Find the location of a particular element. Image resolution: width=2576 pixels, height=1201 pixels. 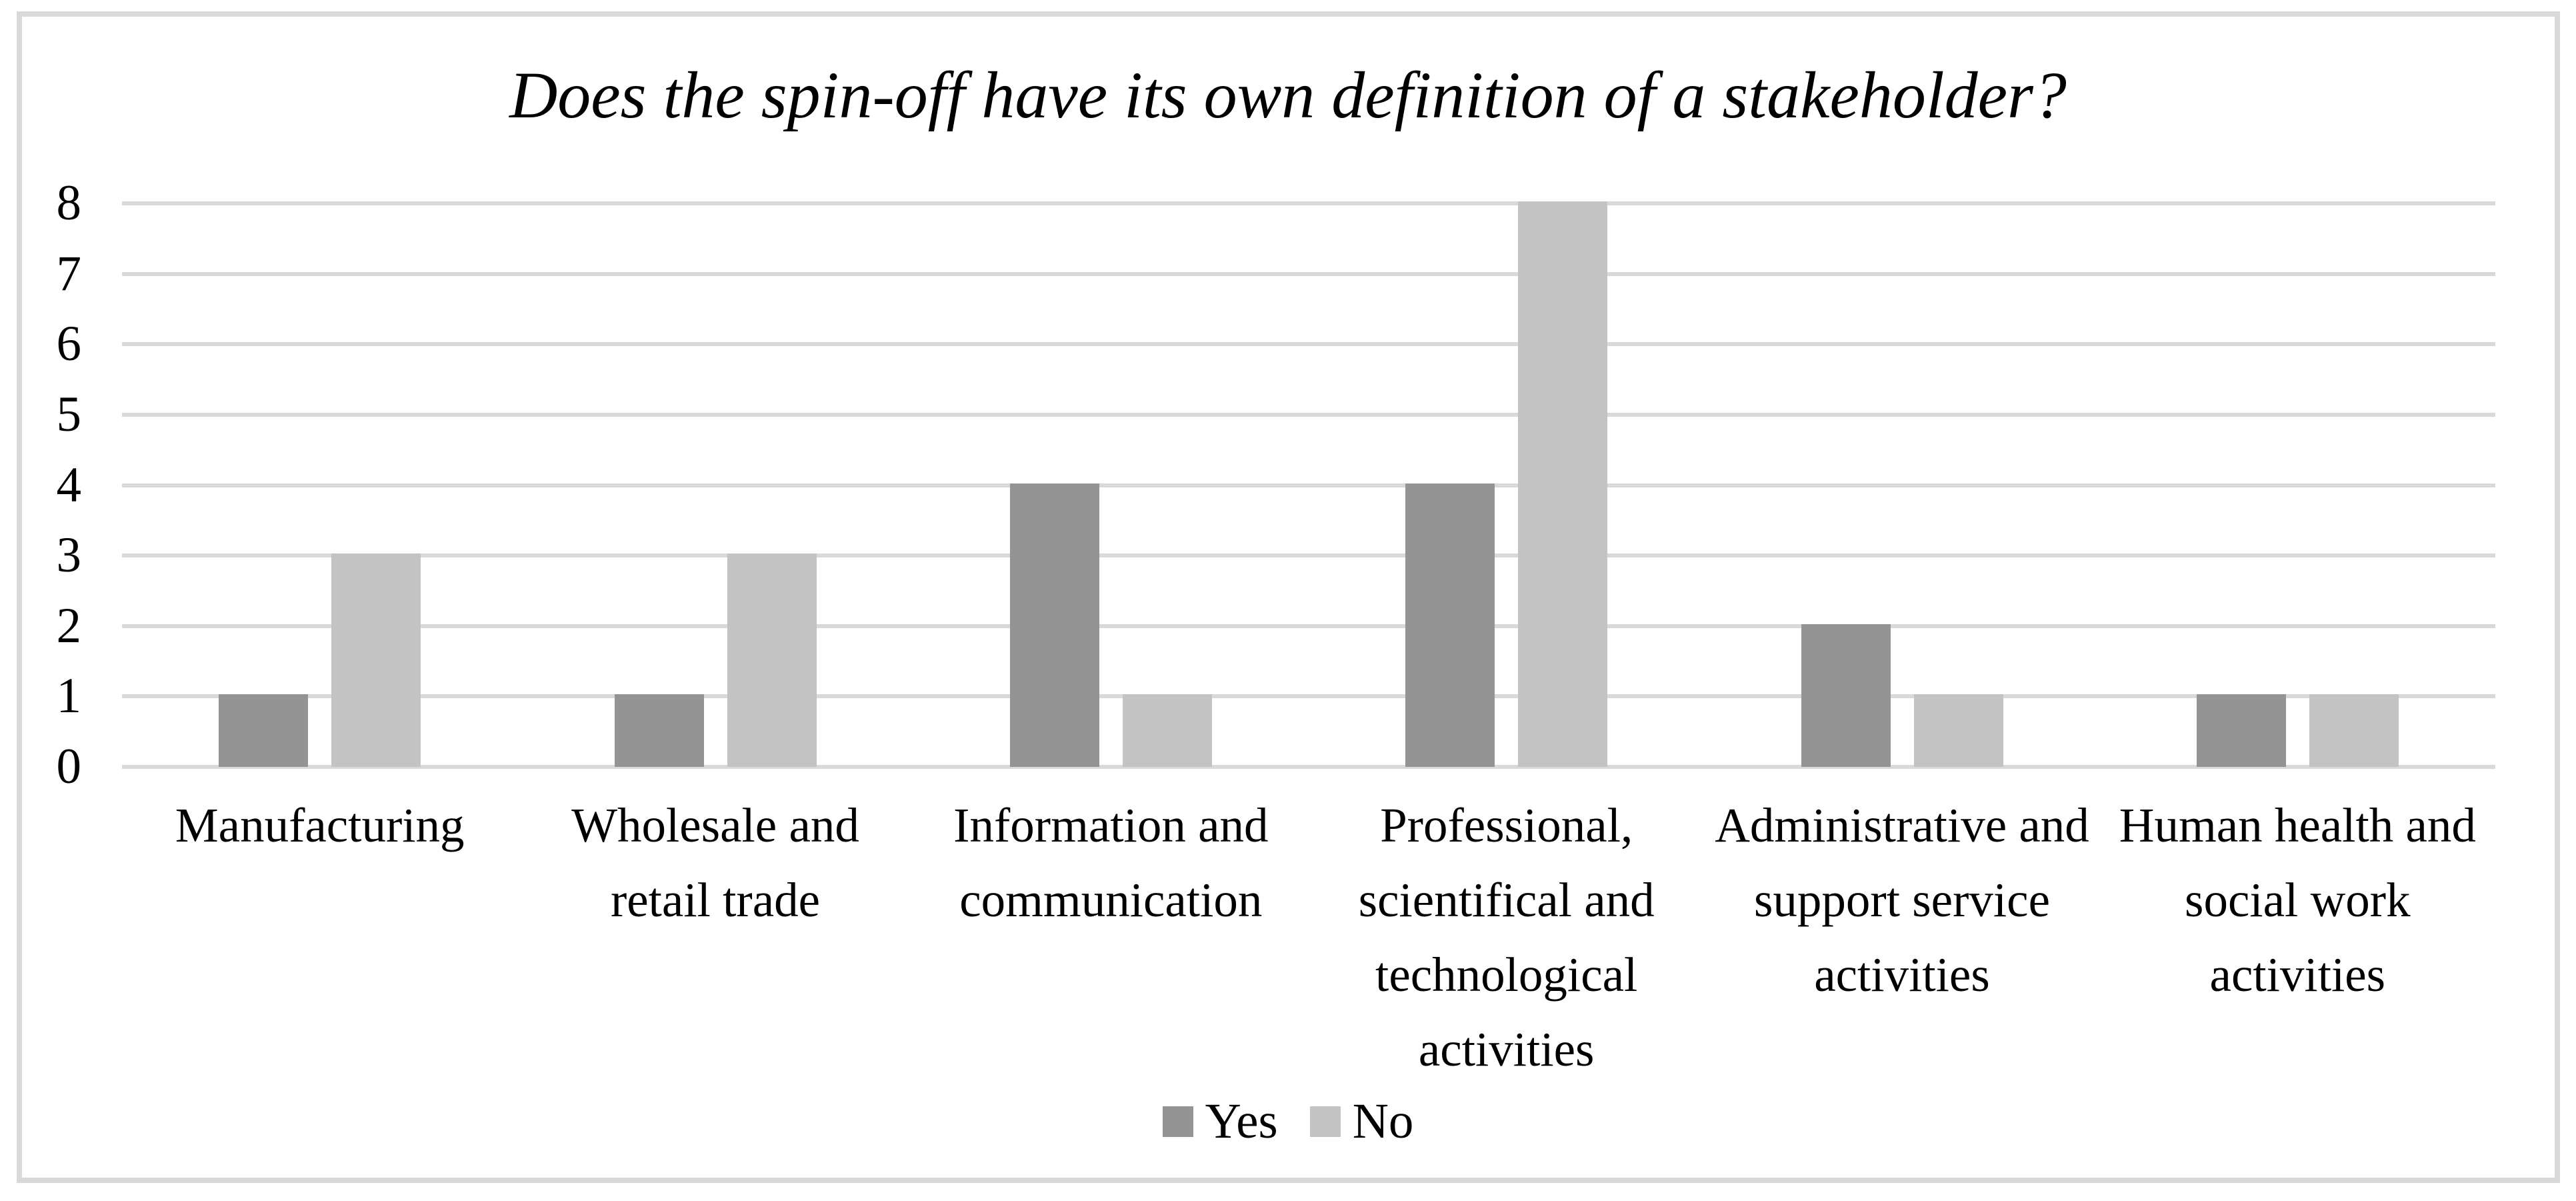

gridline-y0 is located at coordinates (1308, 767).